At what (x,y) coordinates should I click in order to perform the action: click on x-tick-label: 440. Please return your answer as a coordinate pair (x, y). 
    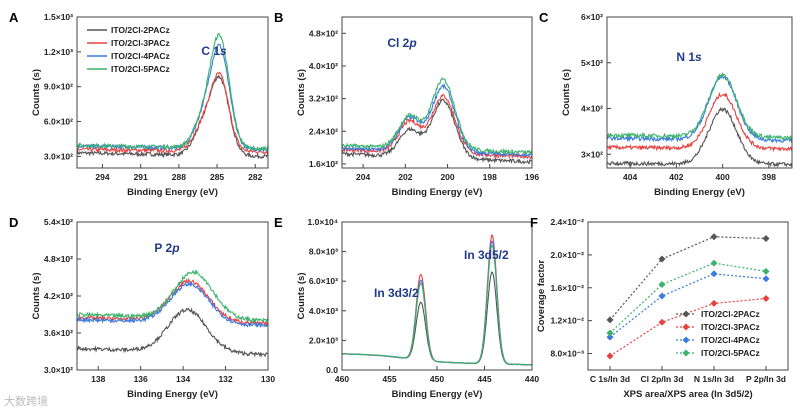
    Looking at the image, I should click on (532, 379).